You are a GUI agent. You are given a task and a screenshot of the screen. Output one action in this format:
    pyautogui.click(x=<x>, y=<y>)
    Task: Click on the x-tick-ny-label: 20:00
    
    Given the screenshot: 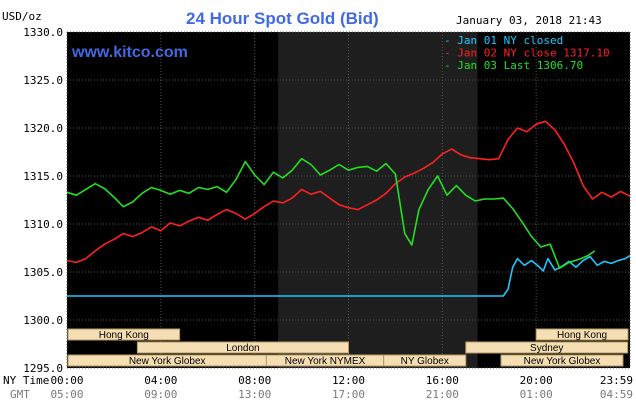 What is the action you would take?
    pyautogui.click(x=536, y=380)
    